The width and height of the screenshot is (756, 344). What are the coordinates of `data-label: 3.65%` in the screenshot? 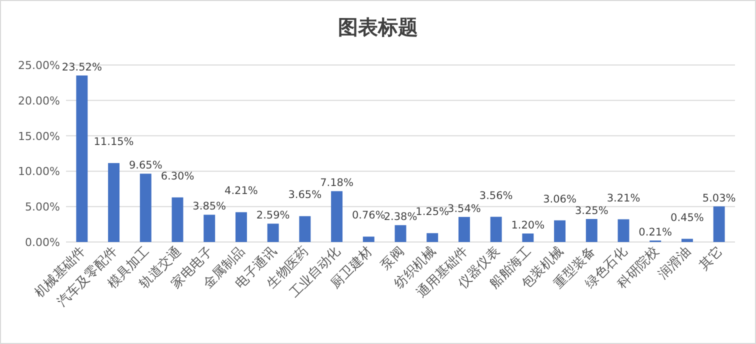 It's located at (305, 195).